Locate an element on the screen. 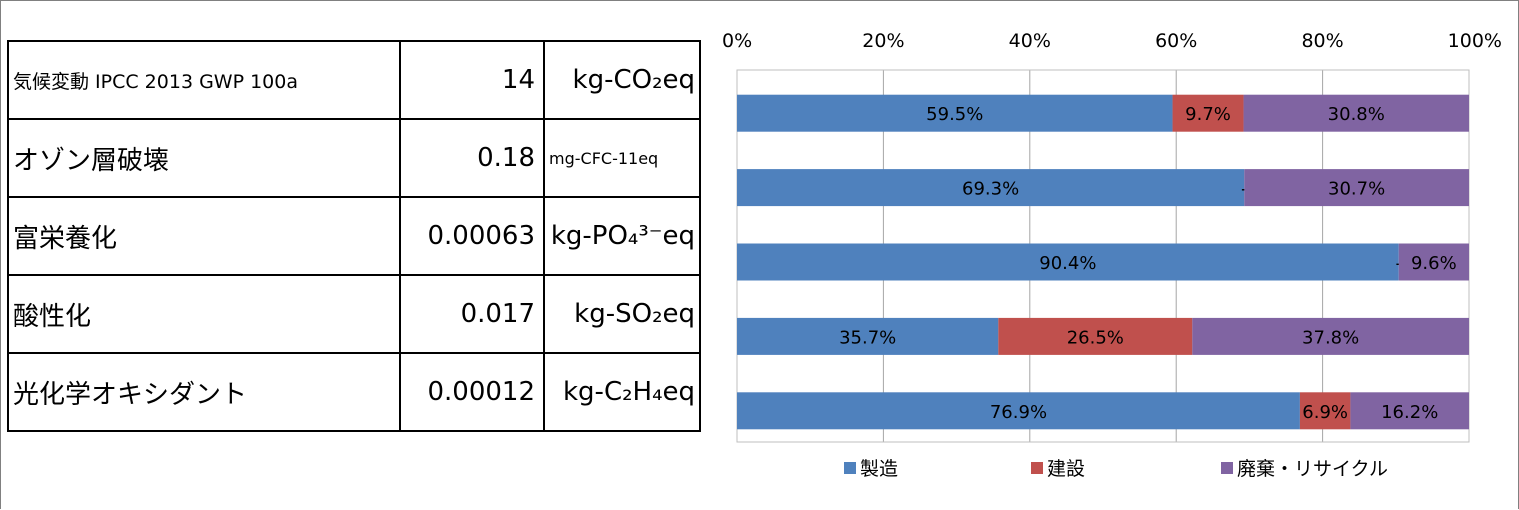 The width and height of the screenshot is (1519, 510). data-label: 90.4% is located at coordinates (1067, 263).